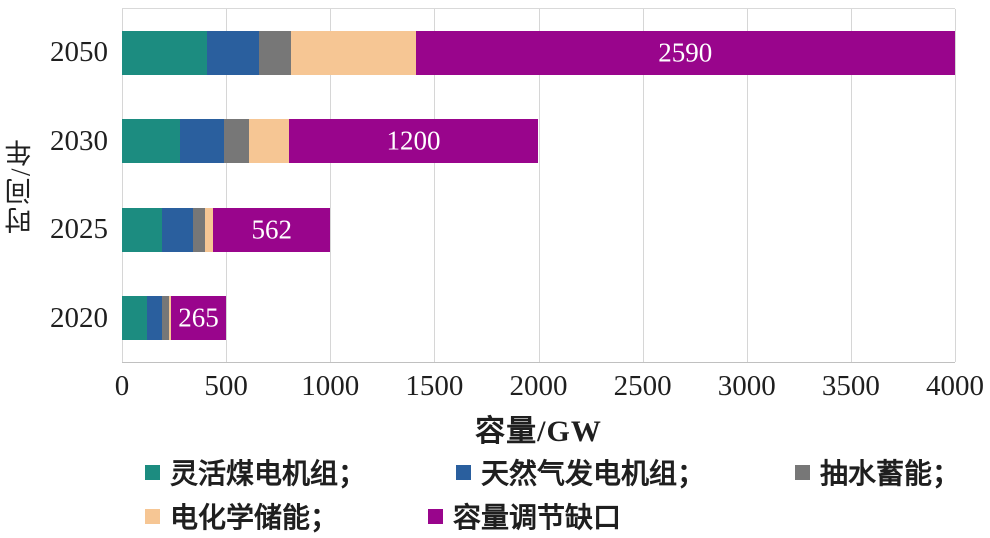 Image resolution: width=990 pixels, height=538 pixels. What do you see at coordinates (79, 318) in the screenshot?
I see `y-tick-label: 2020` at bounding box center [79, 318].